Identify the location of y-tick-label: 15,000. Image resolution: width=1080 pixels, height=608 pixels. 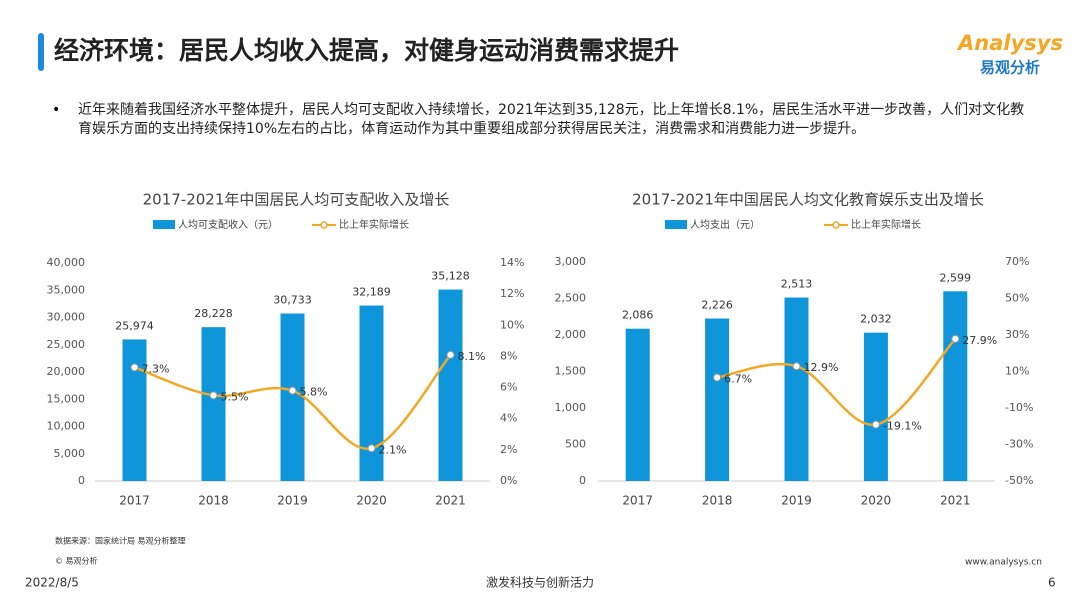
(66, 398).